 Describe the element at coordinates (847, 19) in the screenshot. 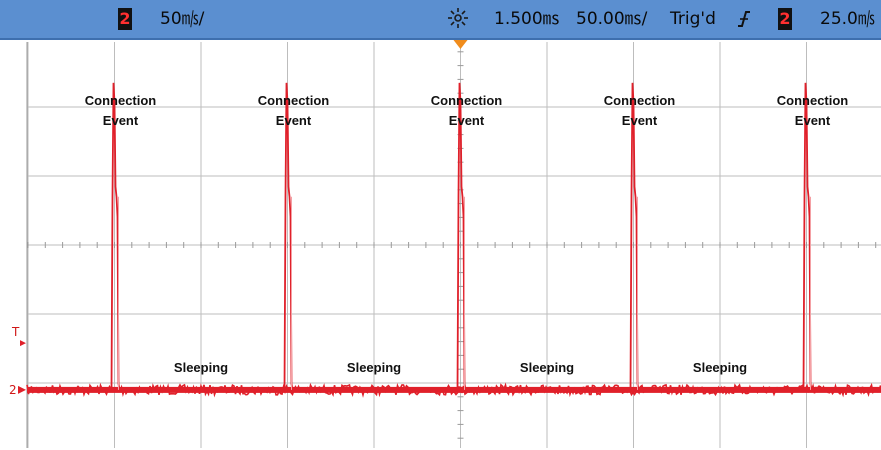

I see `trigger-level: 25.0㎧` at that location.